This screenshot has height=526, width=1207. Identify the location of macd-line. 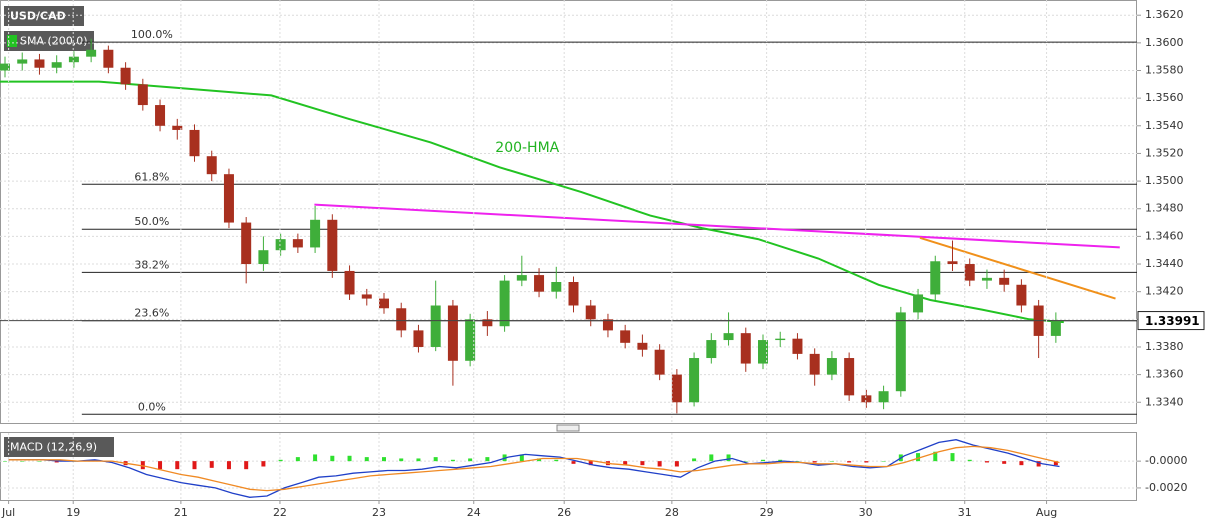
(534, 468).